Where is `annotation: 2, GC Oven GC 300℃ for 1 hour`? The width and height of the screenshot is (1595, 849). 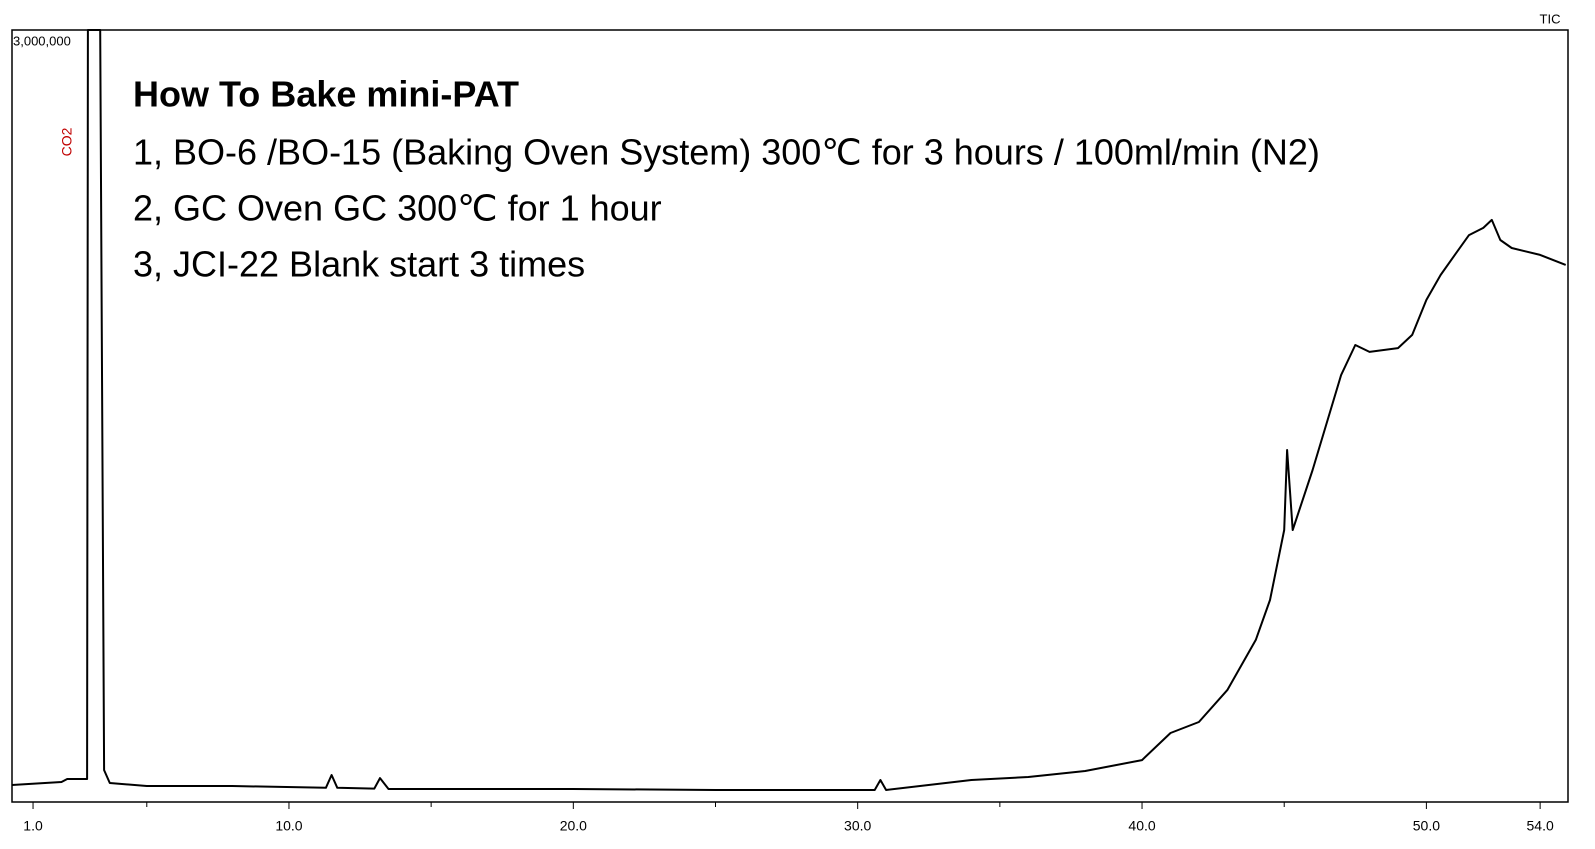 annotation: 2, GC Oven GC 300℃ for 1 hour is located at coordinates (397, 208).